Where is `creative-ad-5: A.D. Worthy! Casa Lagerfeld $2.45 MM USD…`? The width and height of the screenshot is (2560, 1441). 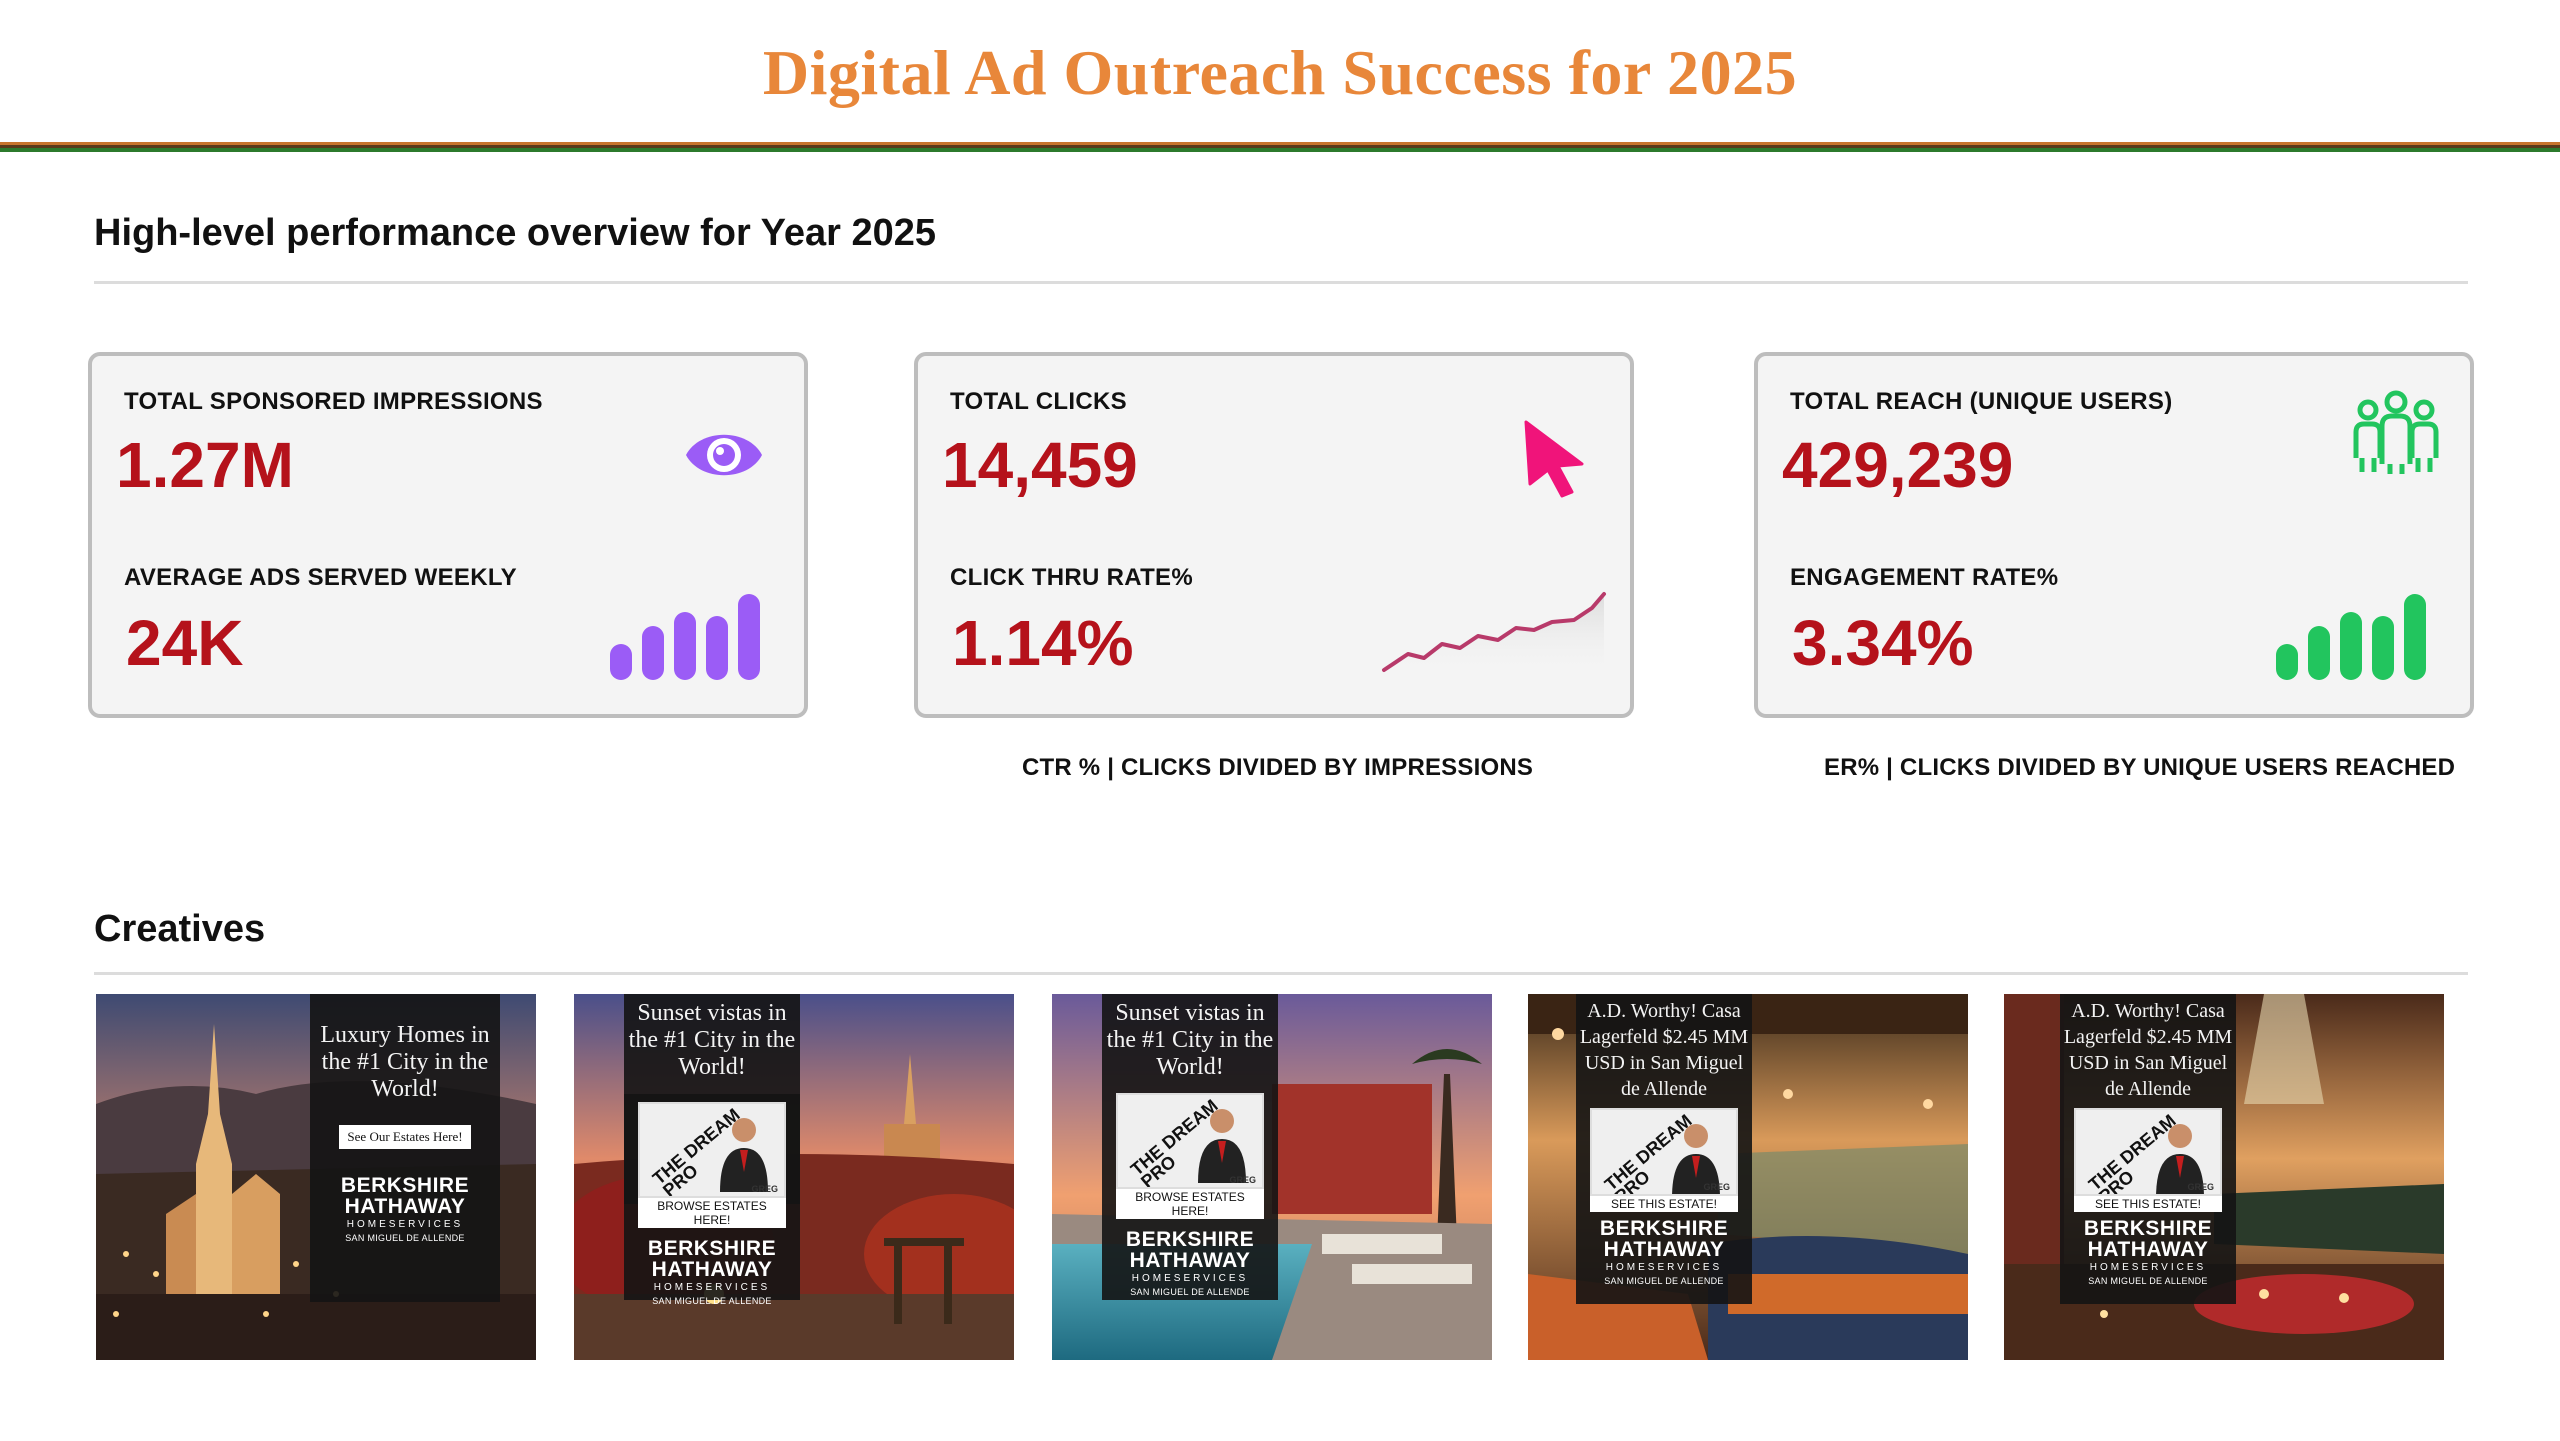
creative-ad-5: A.D. Worthy! Casa Lagerfeld $2.45 MM USD… is located at coordinates (2224, 1177).